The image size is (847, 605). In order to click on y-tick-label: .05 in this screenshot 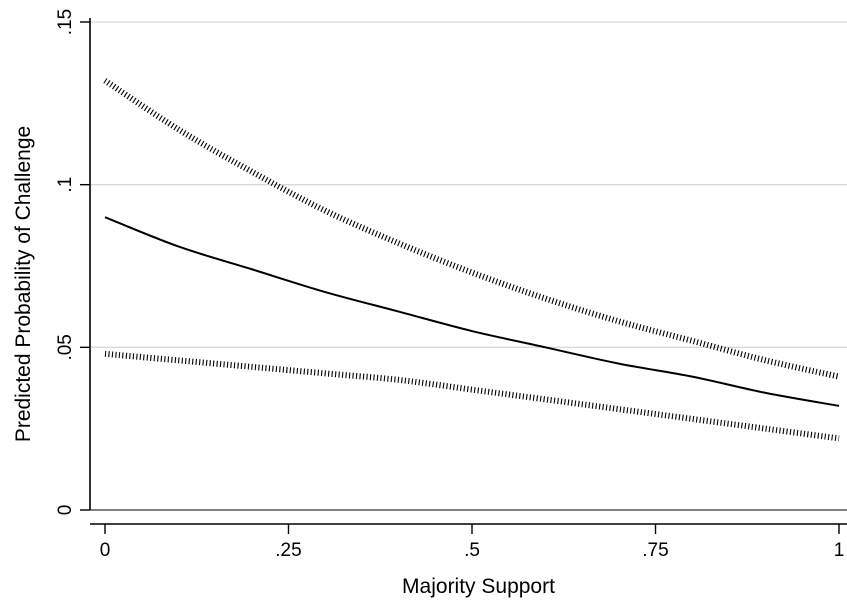, I will do `click(65, 347)`.